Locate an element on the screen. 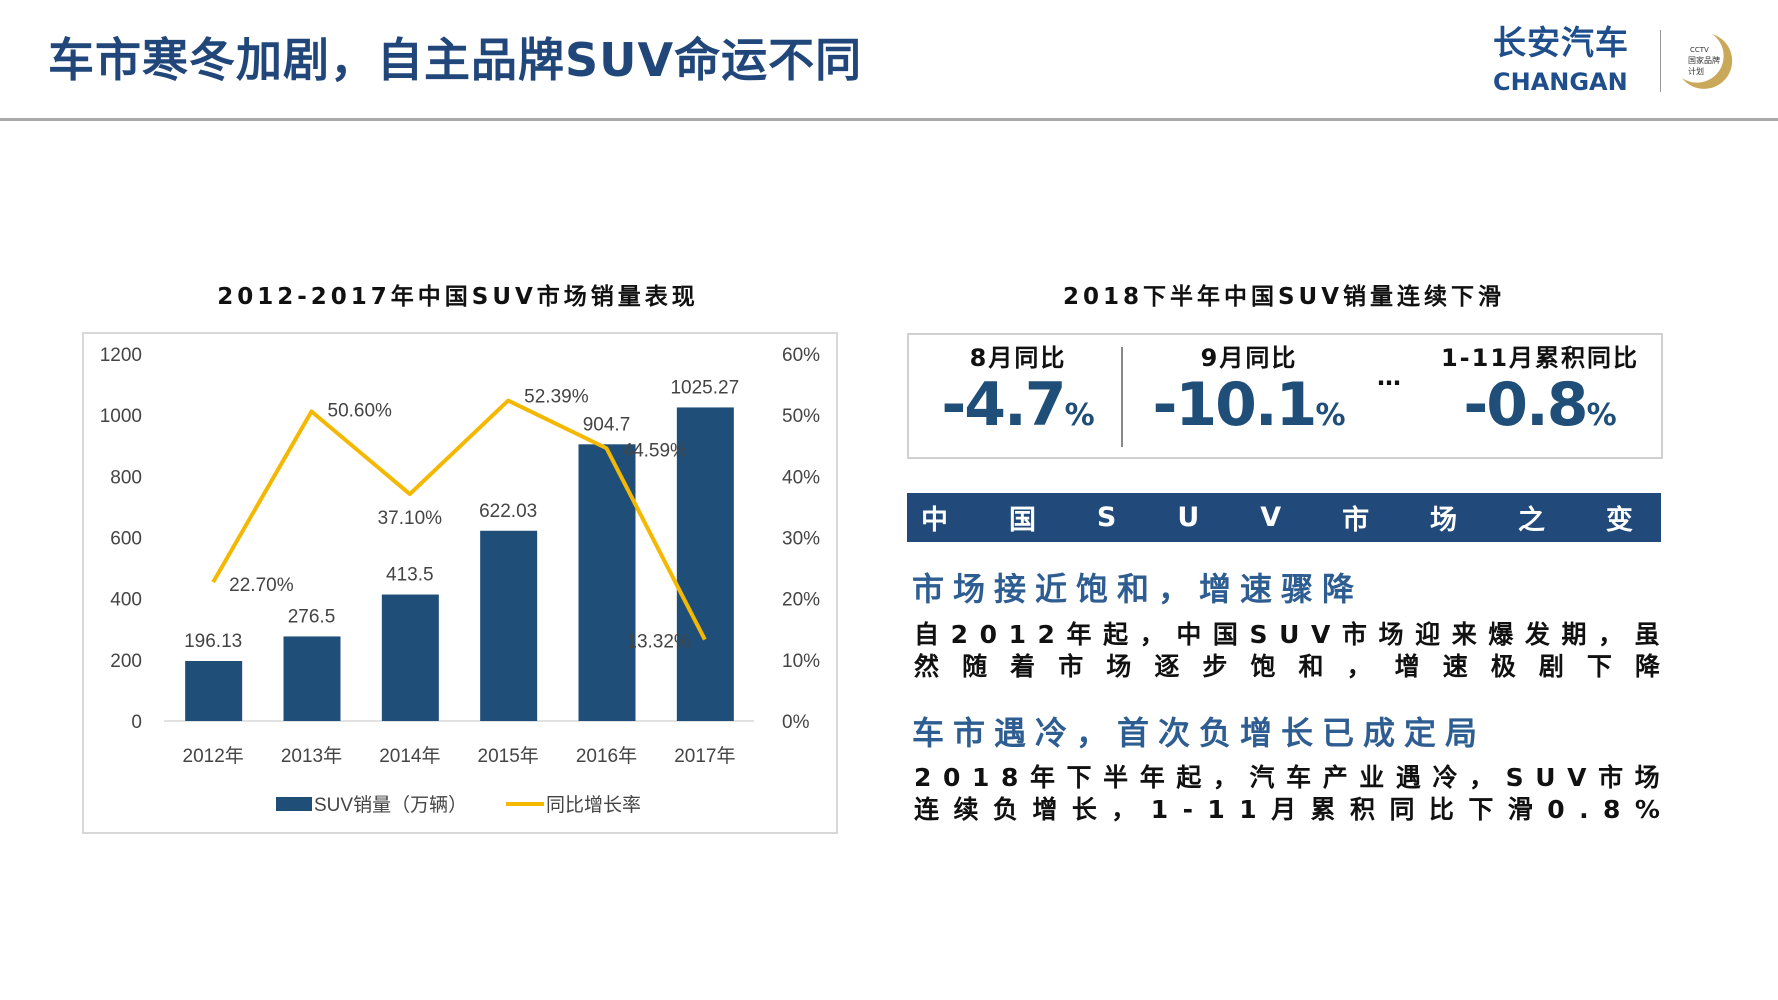  y-right-tick: 20% is located at coordinates (801, 600).